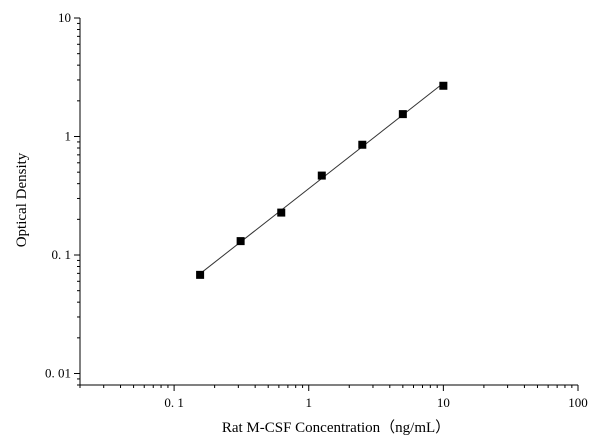 The height and width of the screenshot is (443, 592). What do you see at coordinates (336, 427) in the screenshot?
I see `x-axis-label: Rat M-CSF Concentration（ng/mL）` at bounding box center [336, 427].